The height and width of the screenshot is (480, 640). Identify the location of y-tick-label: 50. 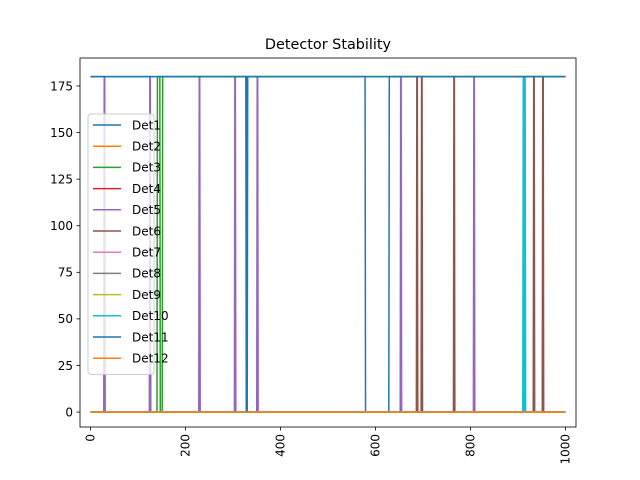
(65, 319).